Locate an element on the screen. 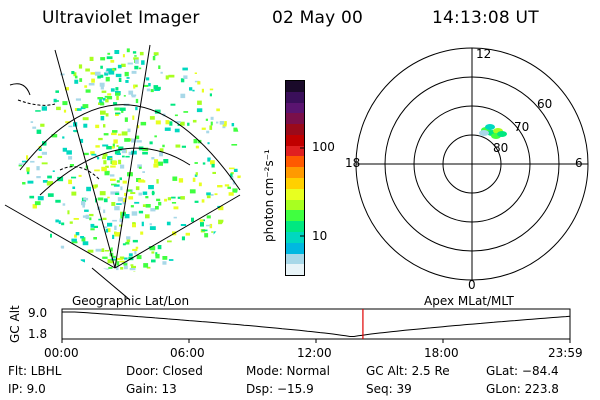  mlt-label-6: 6 is located at coordinates (579, 163).